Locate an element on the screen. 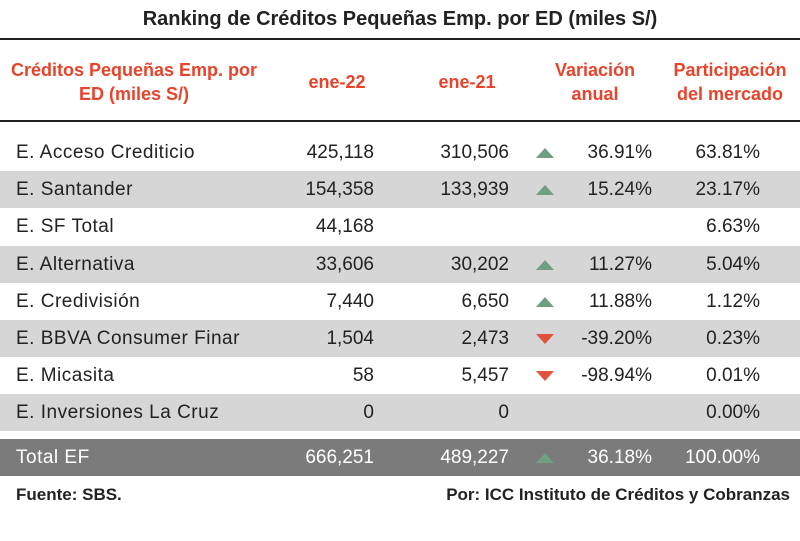 The height and width of the screenshot is (541, 800). value-ene-22: 33,606 is located at coordinates (344, 264).